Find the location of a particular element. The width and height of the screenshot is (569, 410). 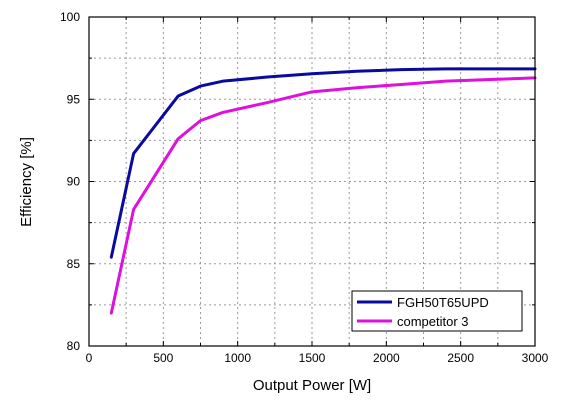

y-tick-label: 95 is located at coordinates (74, 99).